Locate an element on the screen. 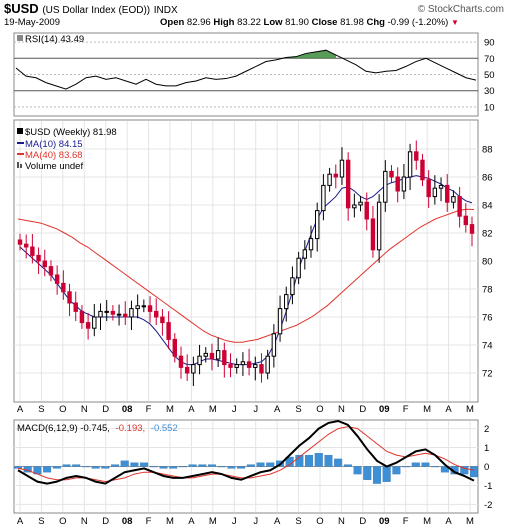  close-label: Close is located at coordinates (324, 22).